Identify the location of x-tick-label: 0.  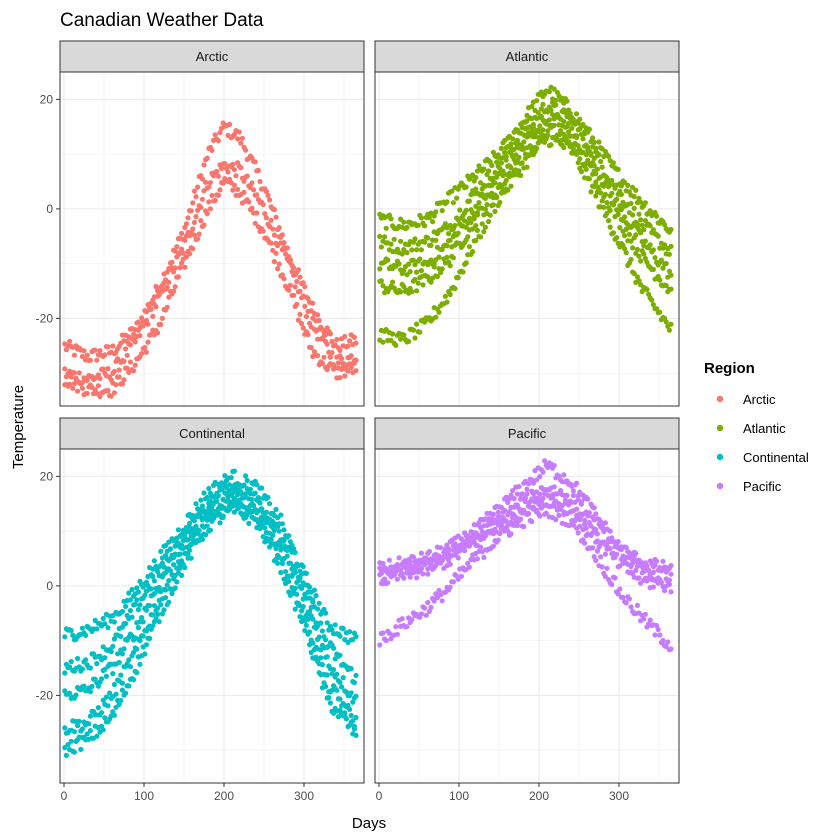
(64, 796).